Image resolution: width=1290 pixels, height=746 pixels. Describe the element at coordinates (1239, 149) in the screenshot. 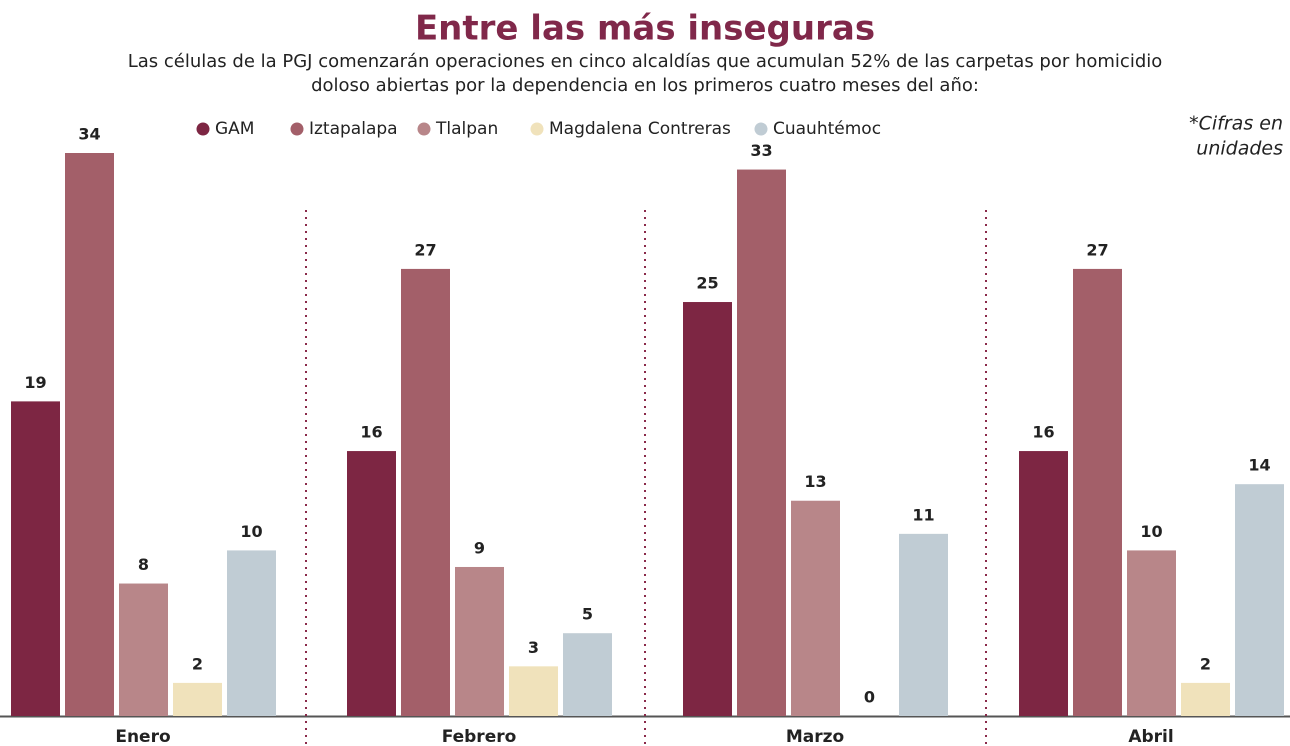

I see `note: unidades` at that location.